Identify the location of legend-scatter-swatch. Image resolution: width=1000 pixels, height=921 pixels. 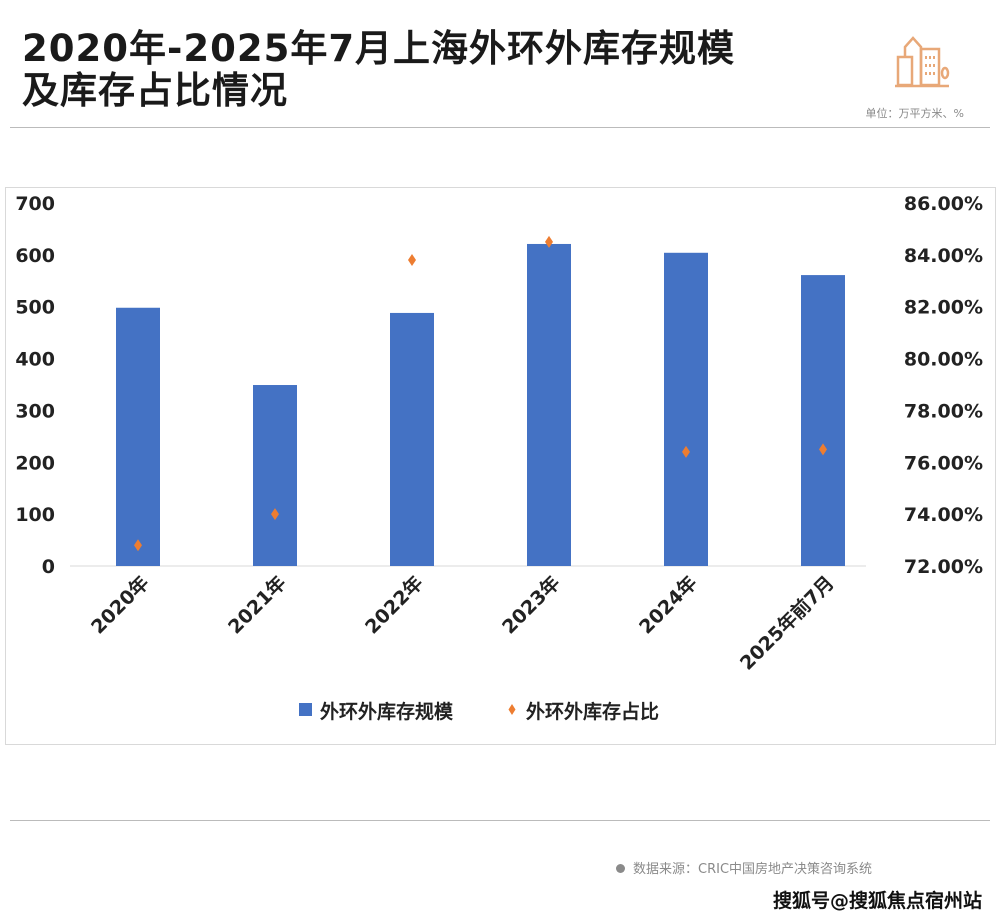
(512, 709).